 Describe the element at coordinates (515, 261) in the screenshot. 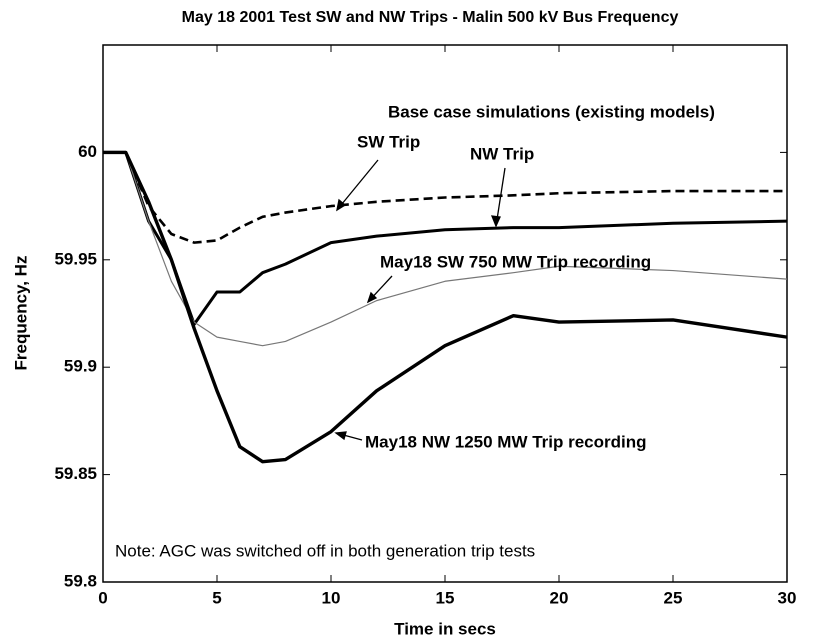

I see `series-label: May18 SW 750 MW Trip recording` at that location.